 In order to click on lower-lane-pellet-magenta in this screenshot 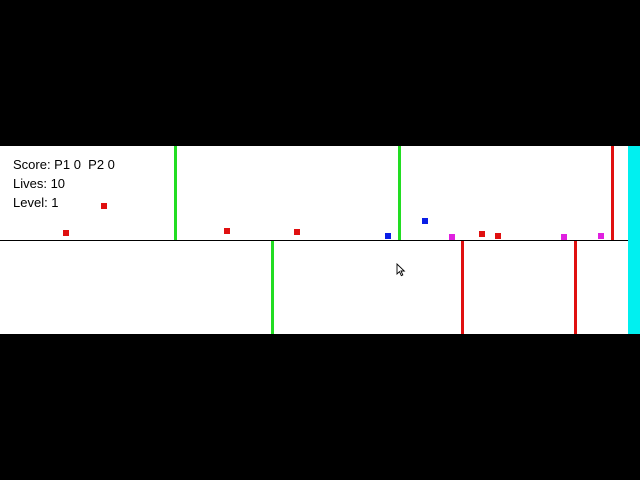, I will do `click(601, 236)`.